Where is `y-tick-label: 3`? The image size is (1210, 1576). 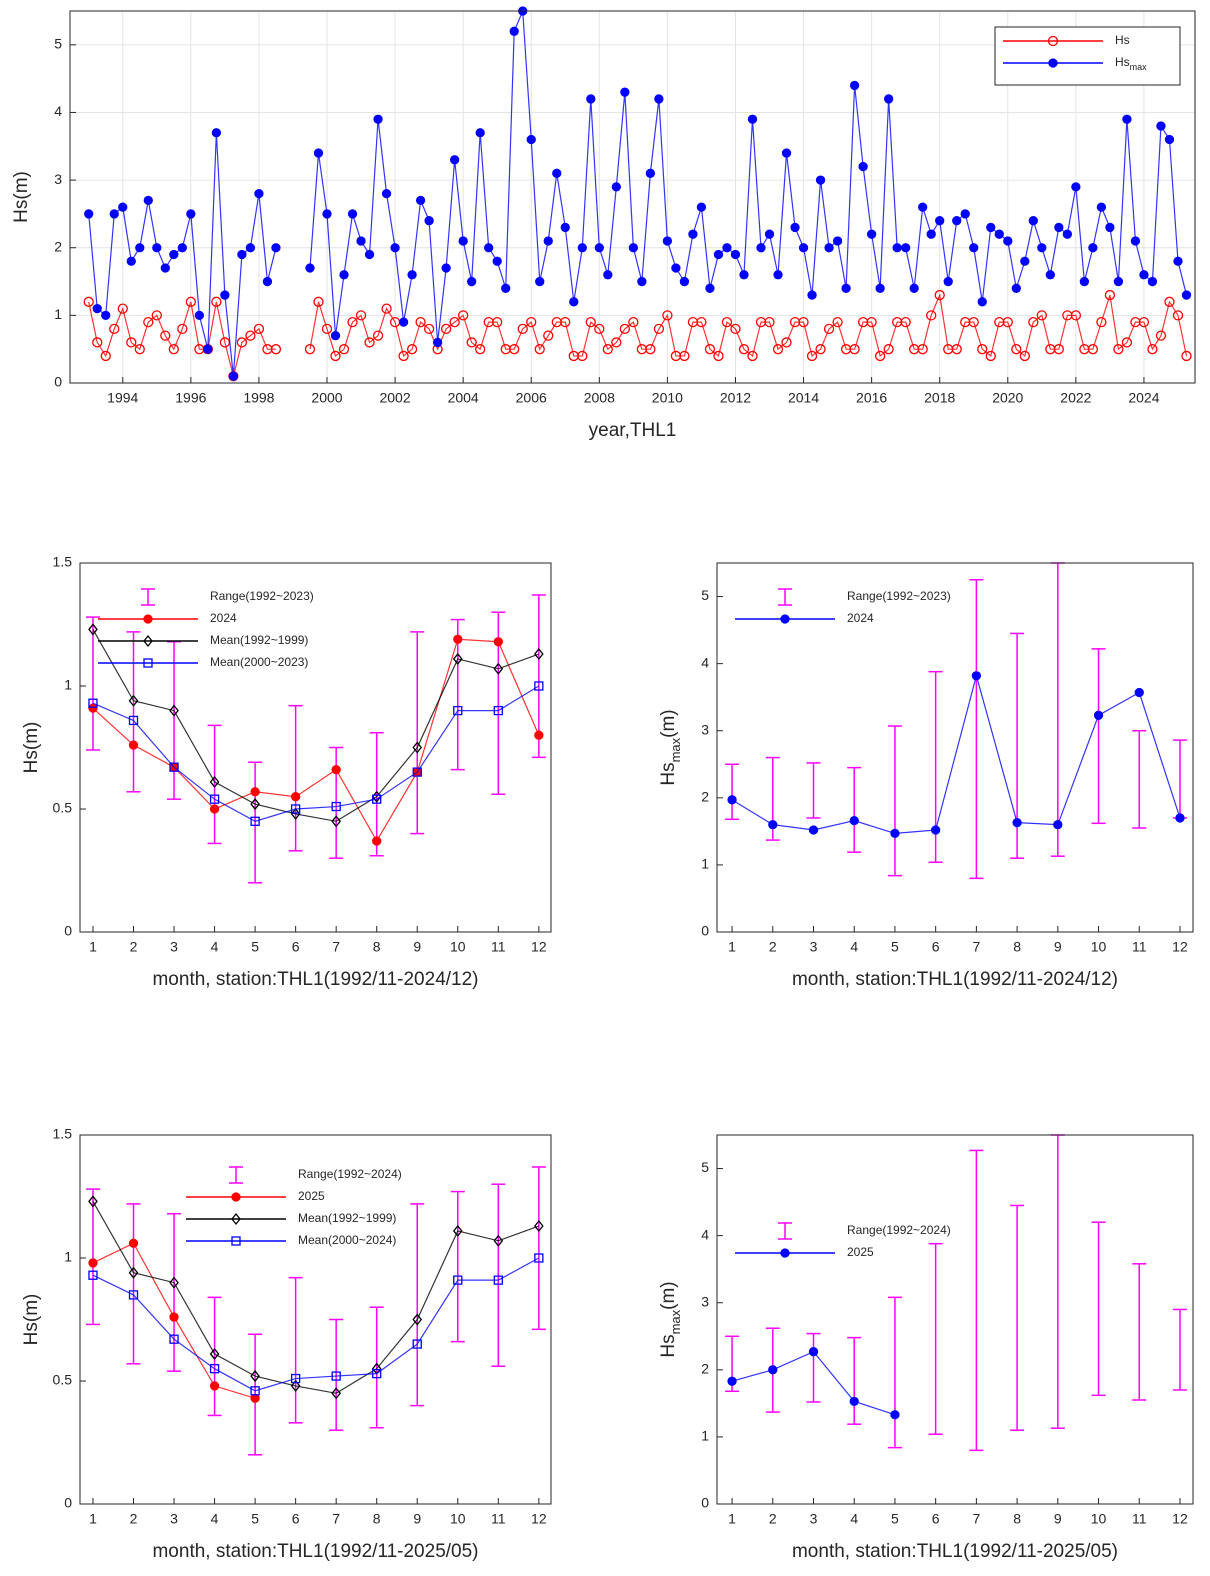
y-tick-label: 3 is located at coordinates (58, 179).